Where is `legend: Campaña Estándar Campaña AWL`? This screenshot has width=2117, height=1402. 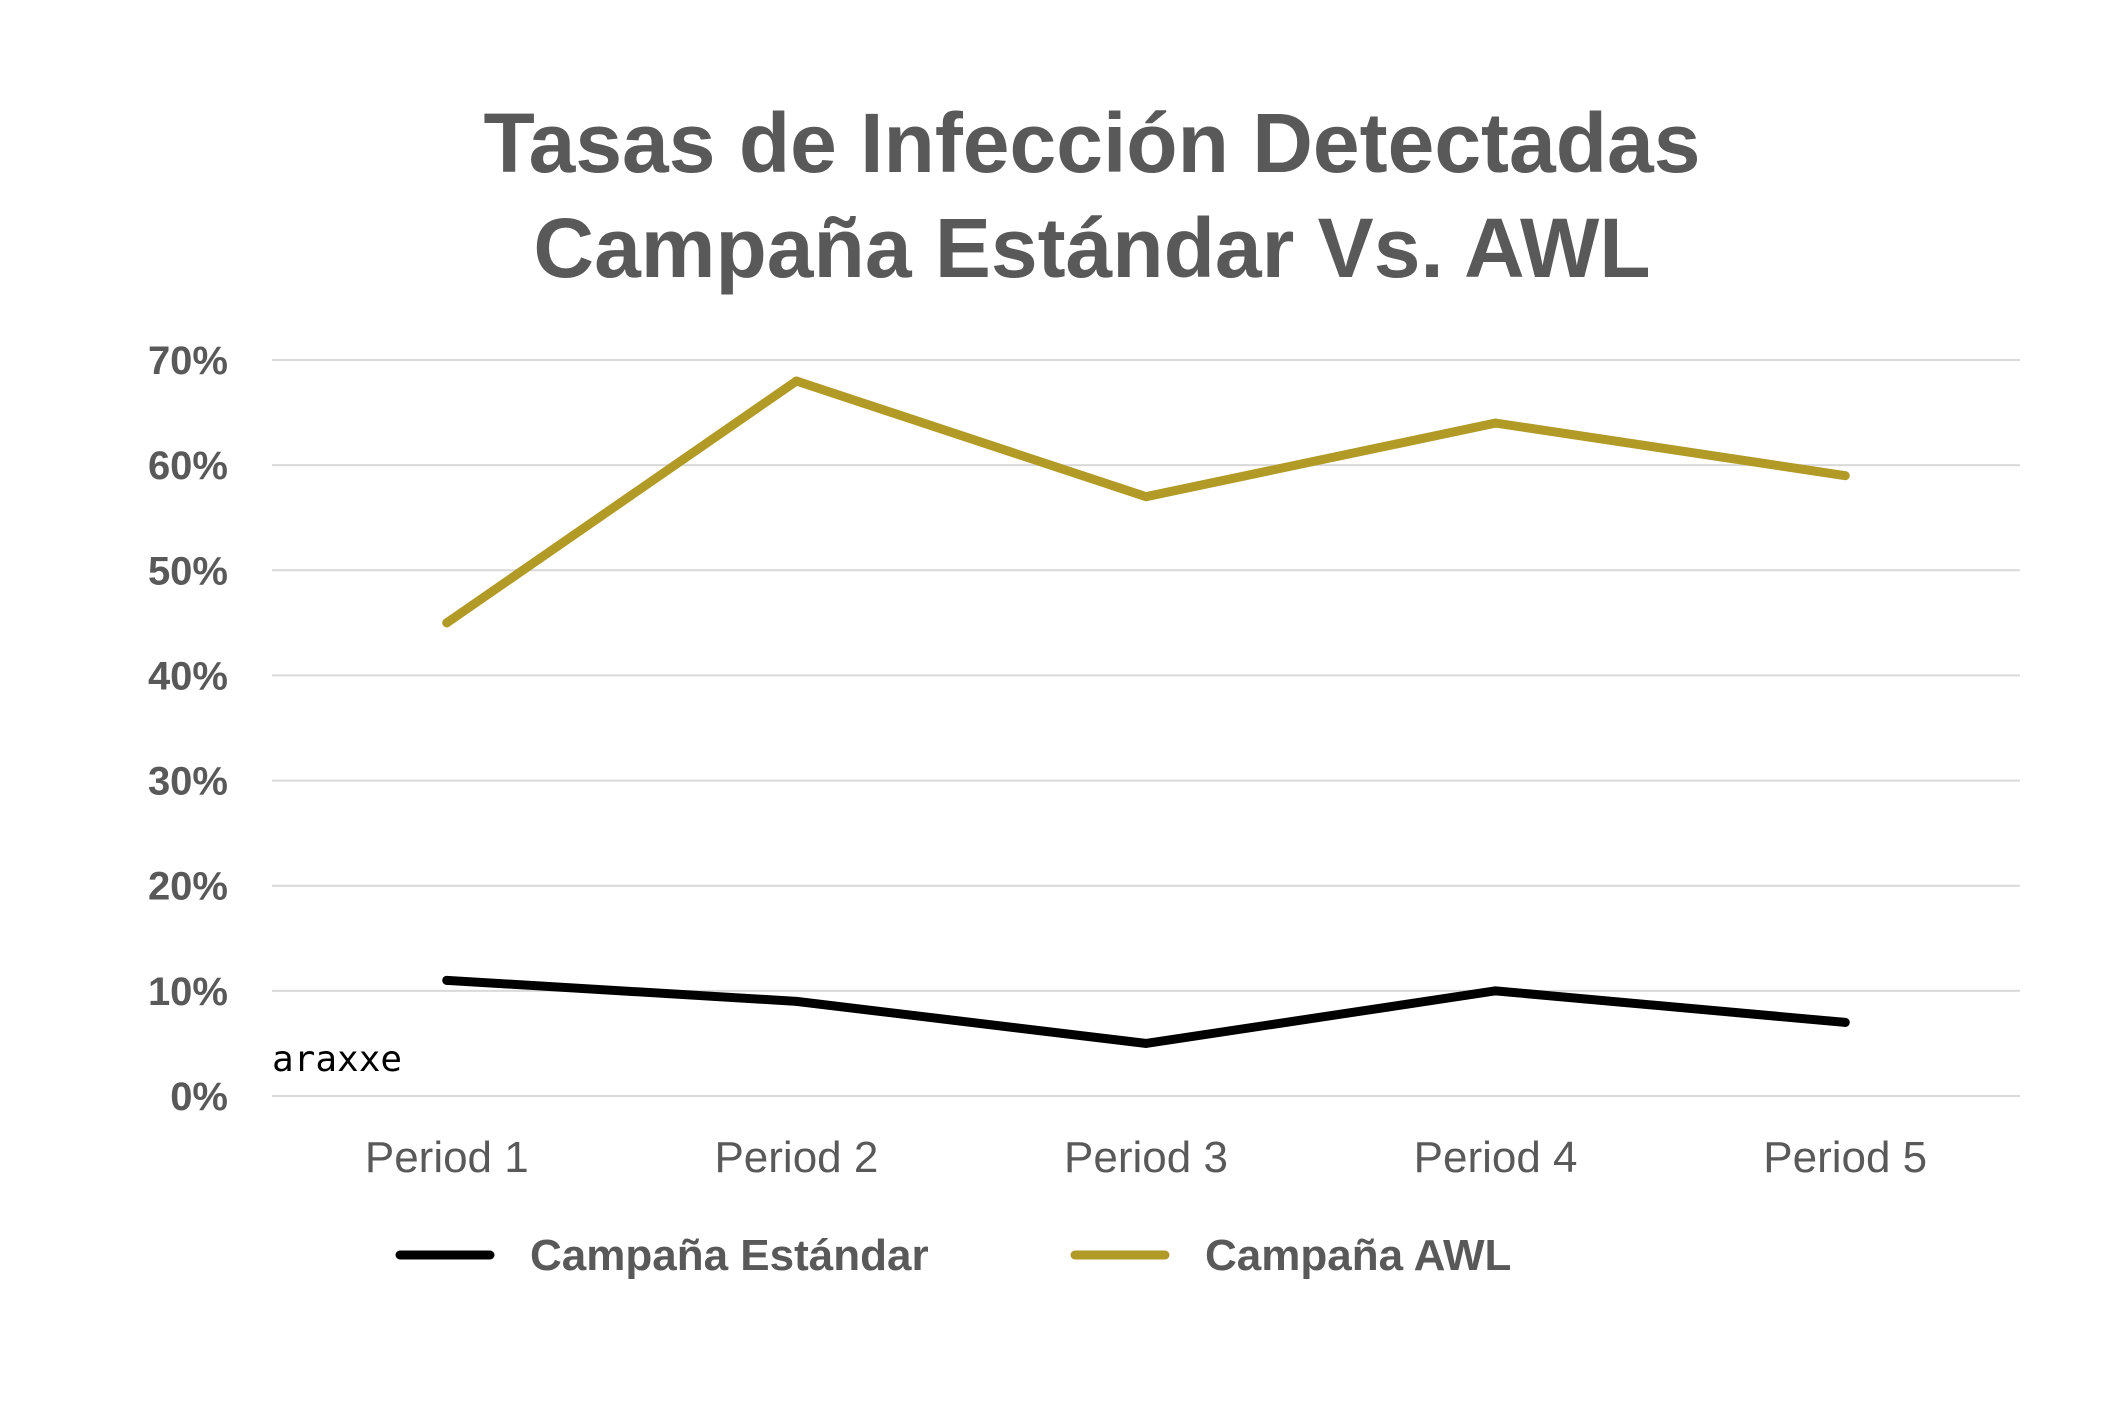 legend: Campaña Estándar Campaña AWL is located at coordinates (953, 1255).